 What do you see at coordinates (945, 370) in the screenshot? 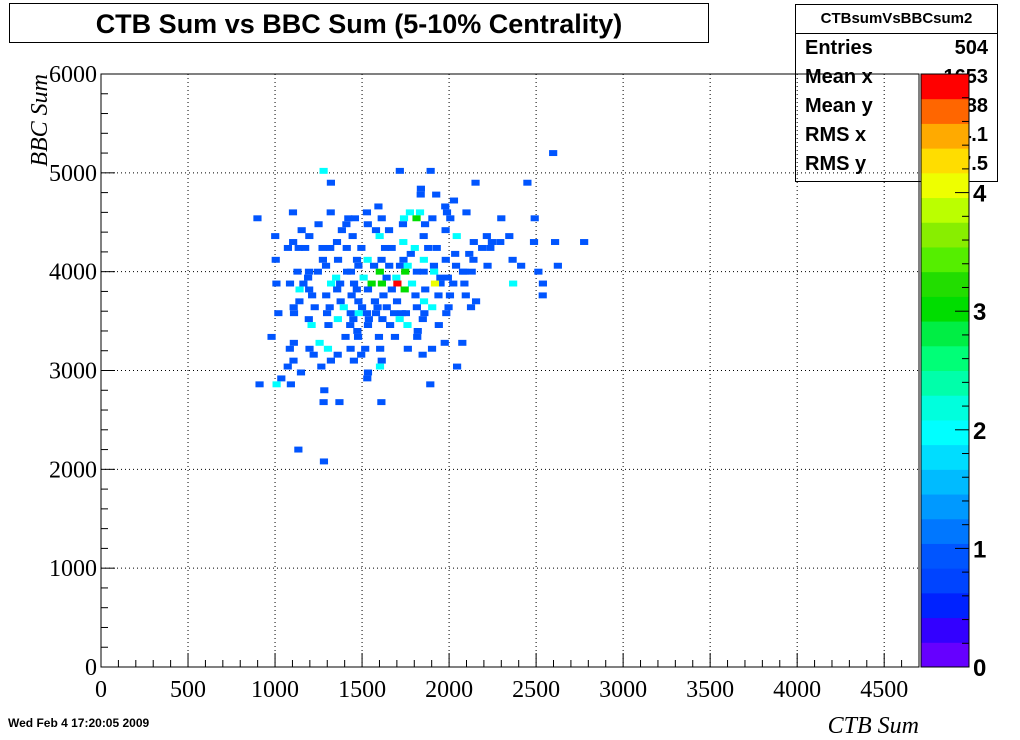
I see `palette-frame` at bounding box center [945, 370].